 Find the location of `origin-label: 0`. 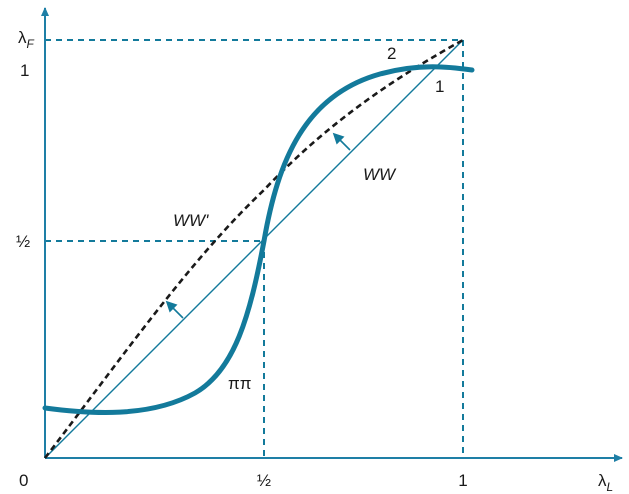

origin-label: 0 is located at coordinates (23, 480).